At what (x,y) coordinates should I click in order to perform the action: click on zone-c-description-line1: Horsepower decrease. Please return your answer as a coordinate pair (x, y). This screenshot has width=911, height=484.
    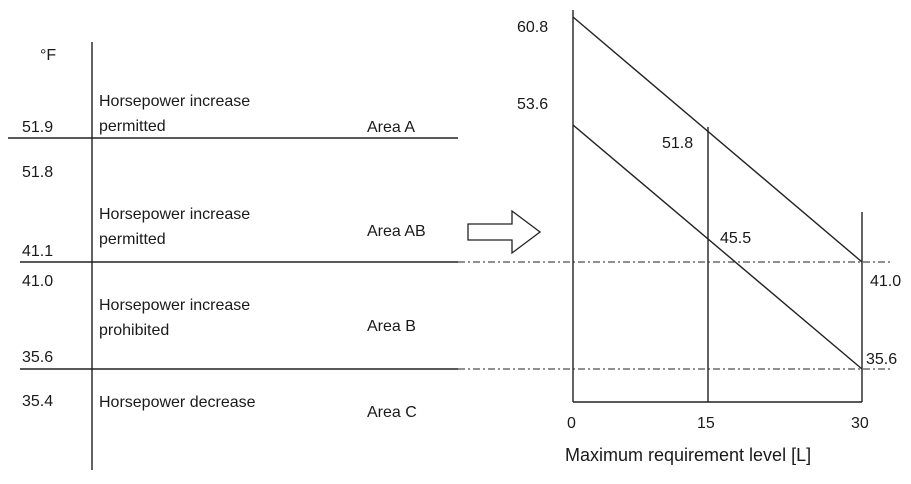
    Looking at the image, I should click on (177, 402).